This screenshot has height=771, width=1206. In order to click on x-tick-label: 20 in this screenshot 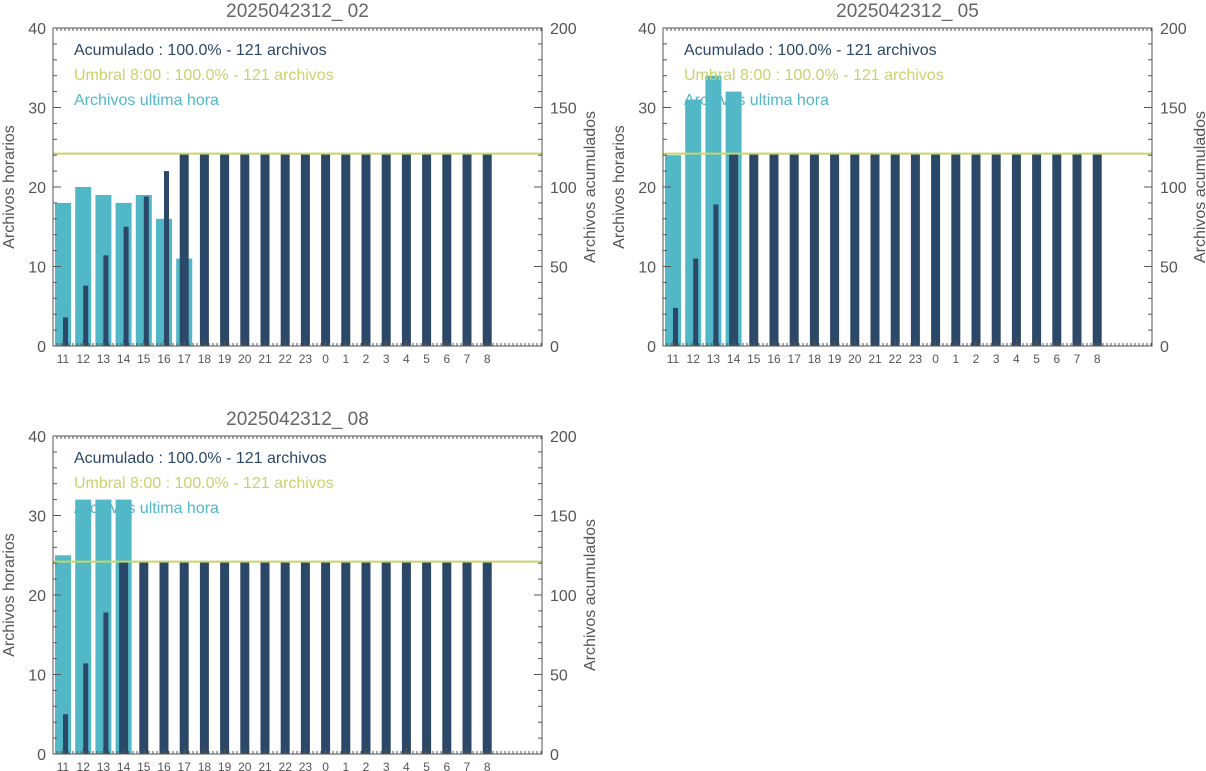, I will do `click(855, 359)`.